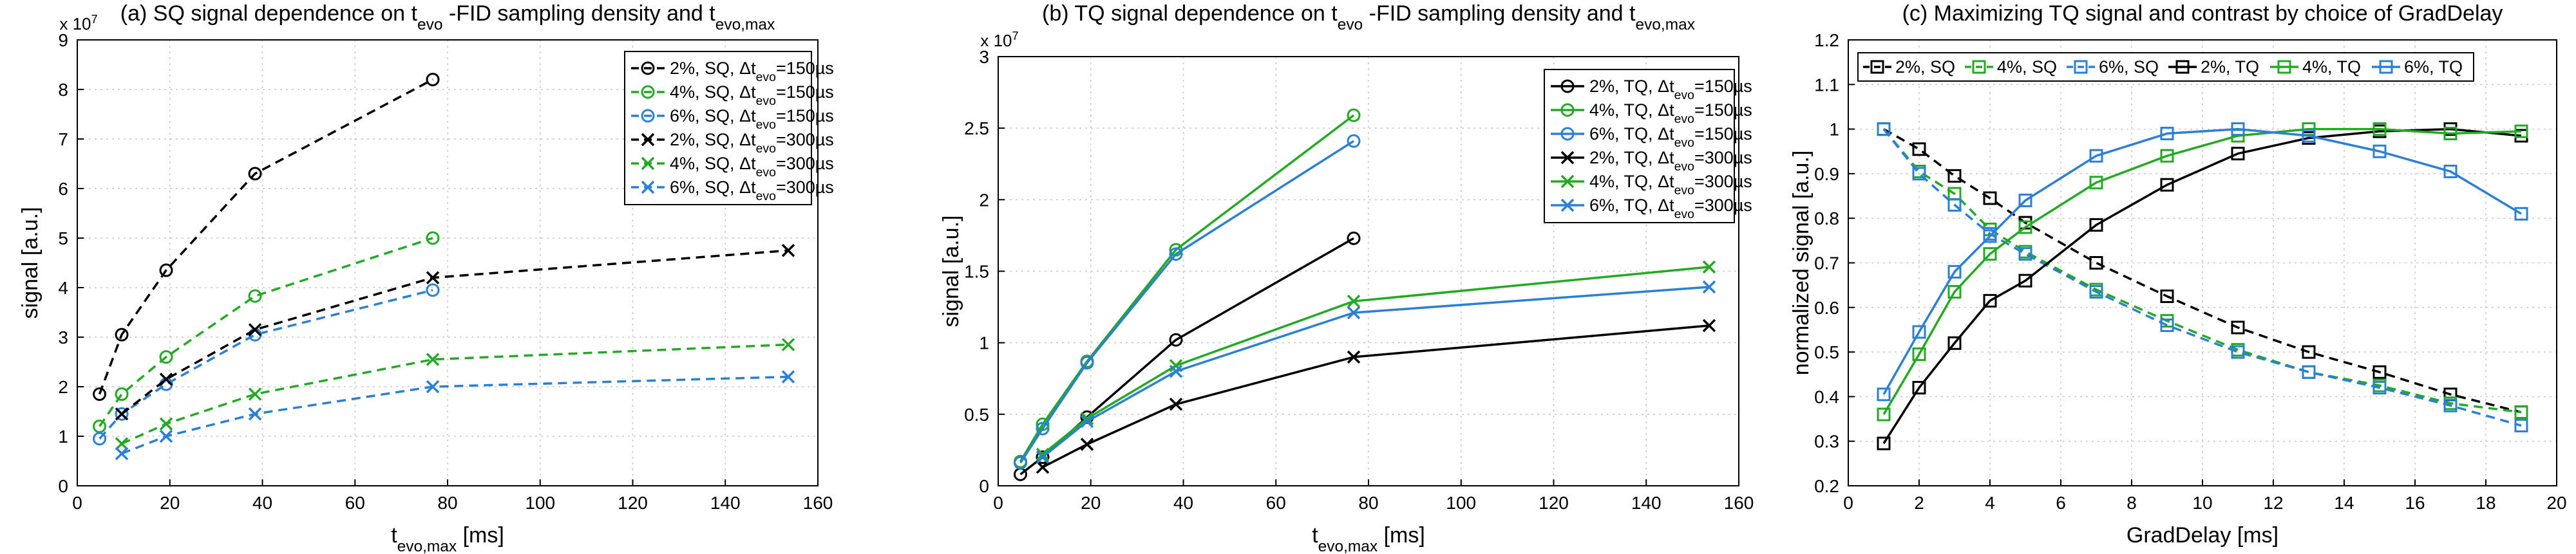 The image size is (2576, 554). What do you see at coordinates (2129, 67) in the screenshot?
I see `legend-entry-label: 6%, SQ` at bounding box center [2129, 67].